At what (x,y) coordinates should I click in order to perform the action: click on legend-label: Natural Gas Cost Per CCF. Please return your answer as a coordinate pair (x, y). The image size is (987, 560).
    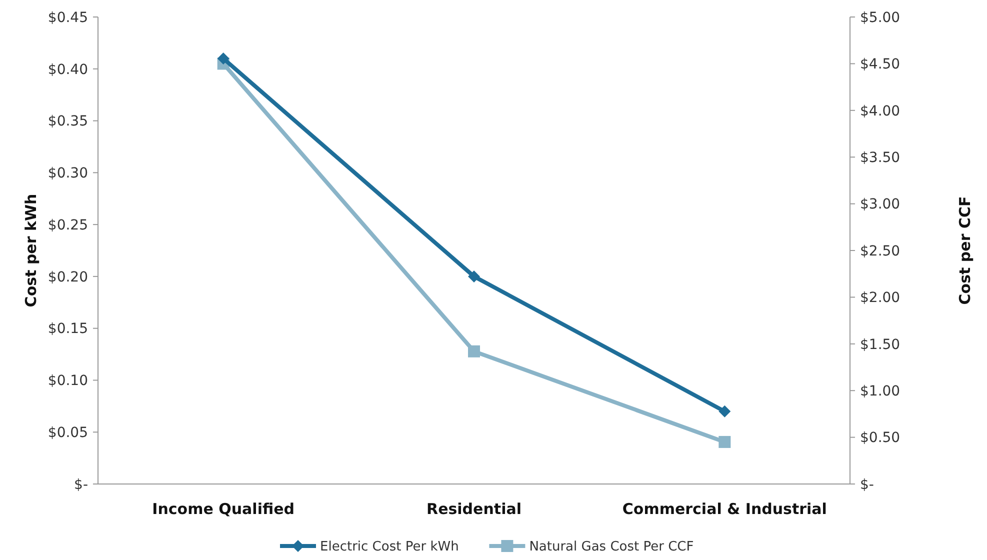
    Looking at the image, I should click on (611, 547).